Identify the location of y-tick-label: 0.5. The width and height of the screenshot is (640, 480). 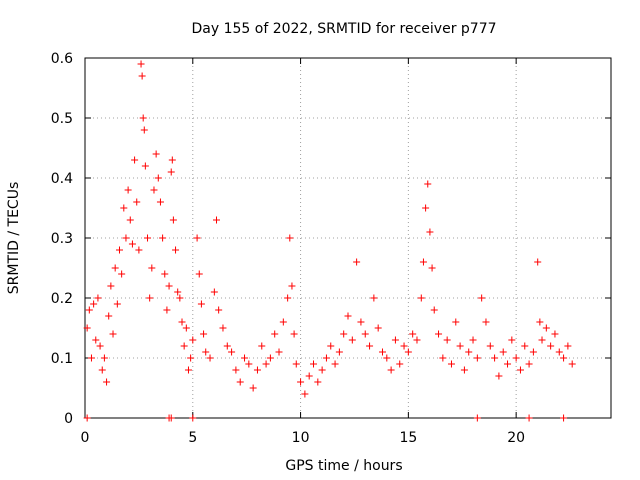
(62, 119).